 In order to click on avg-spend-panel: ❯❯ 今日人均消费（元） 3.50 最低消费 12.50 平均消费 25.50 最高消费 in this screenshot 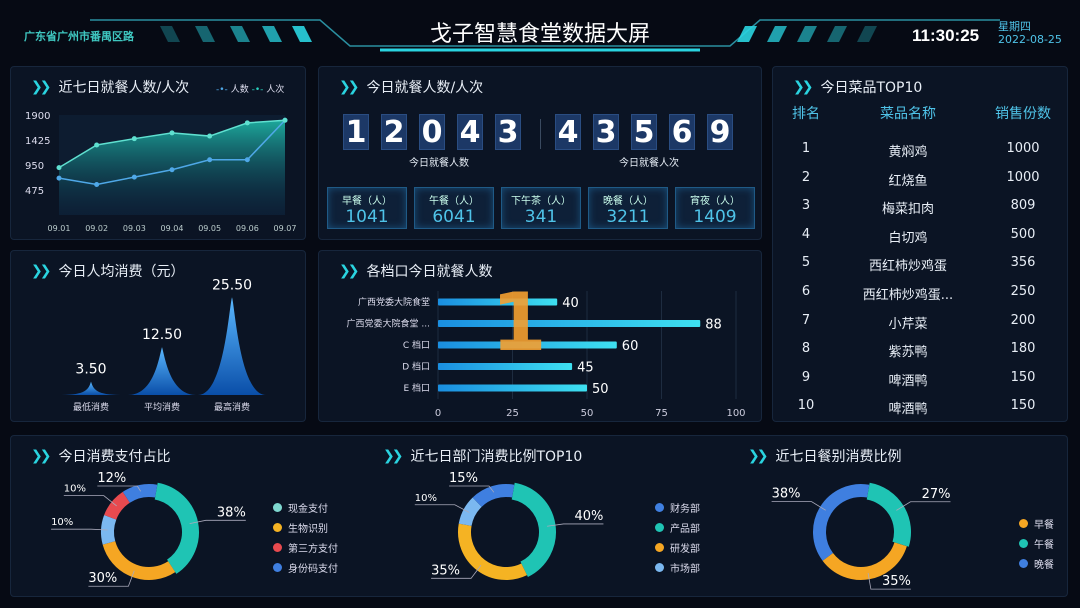, I will do `click(158, 336)`.